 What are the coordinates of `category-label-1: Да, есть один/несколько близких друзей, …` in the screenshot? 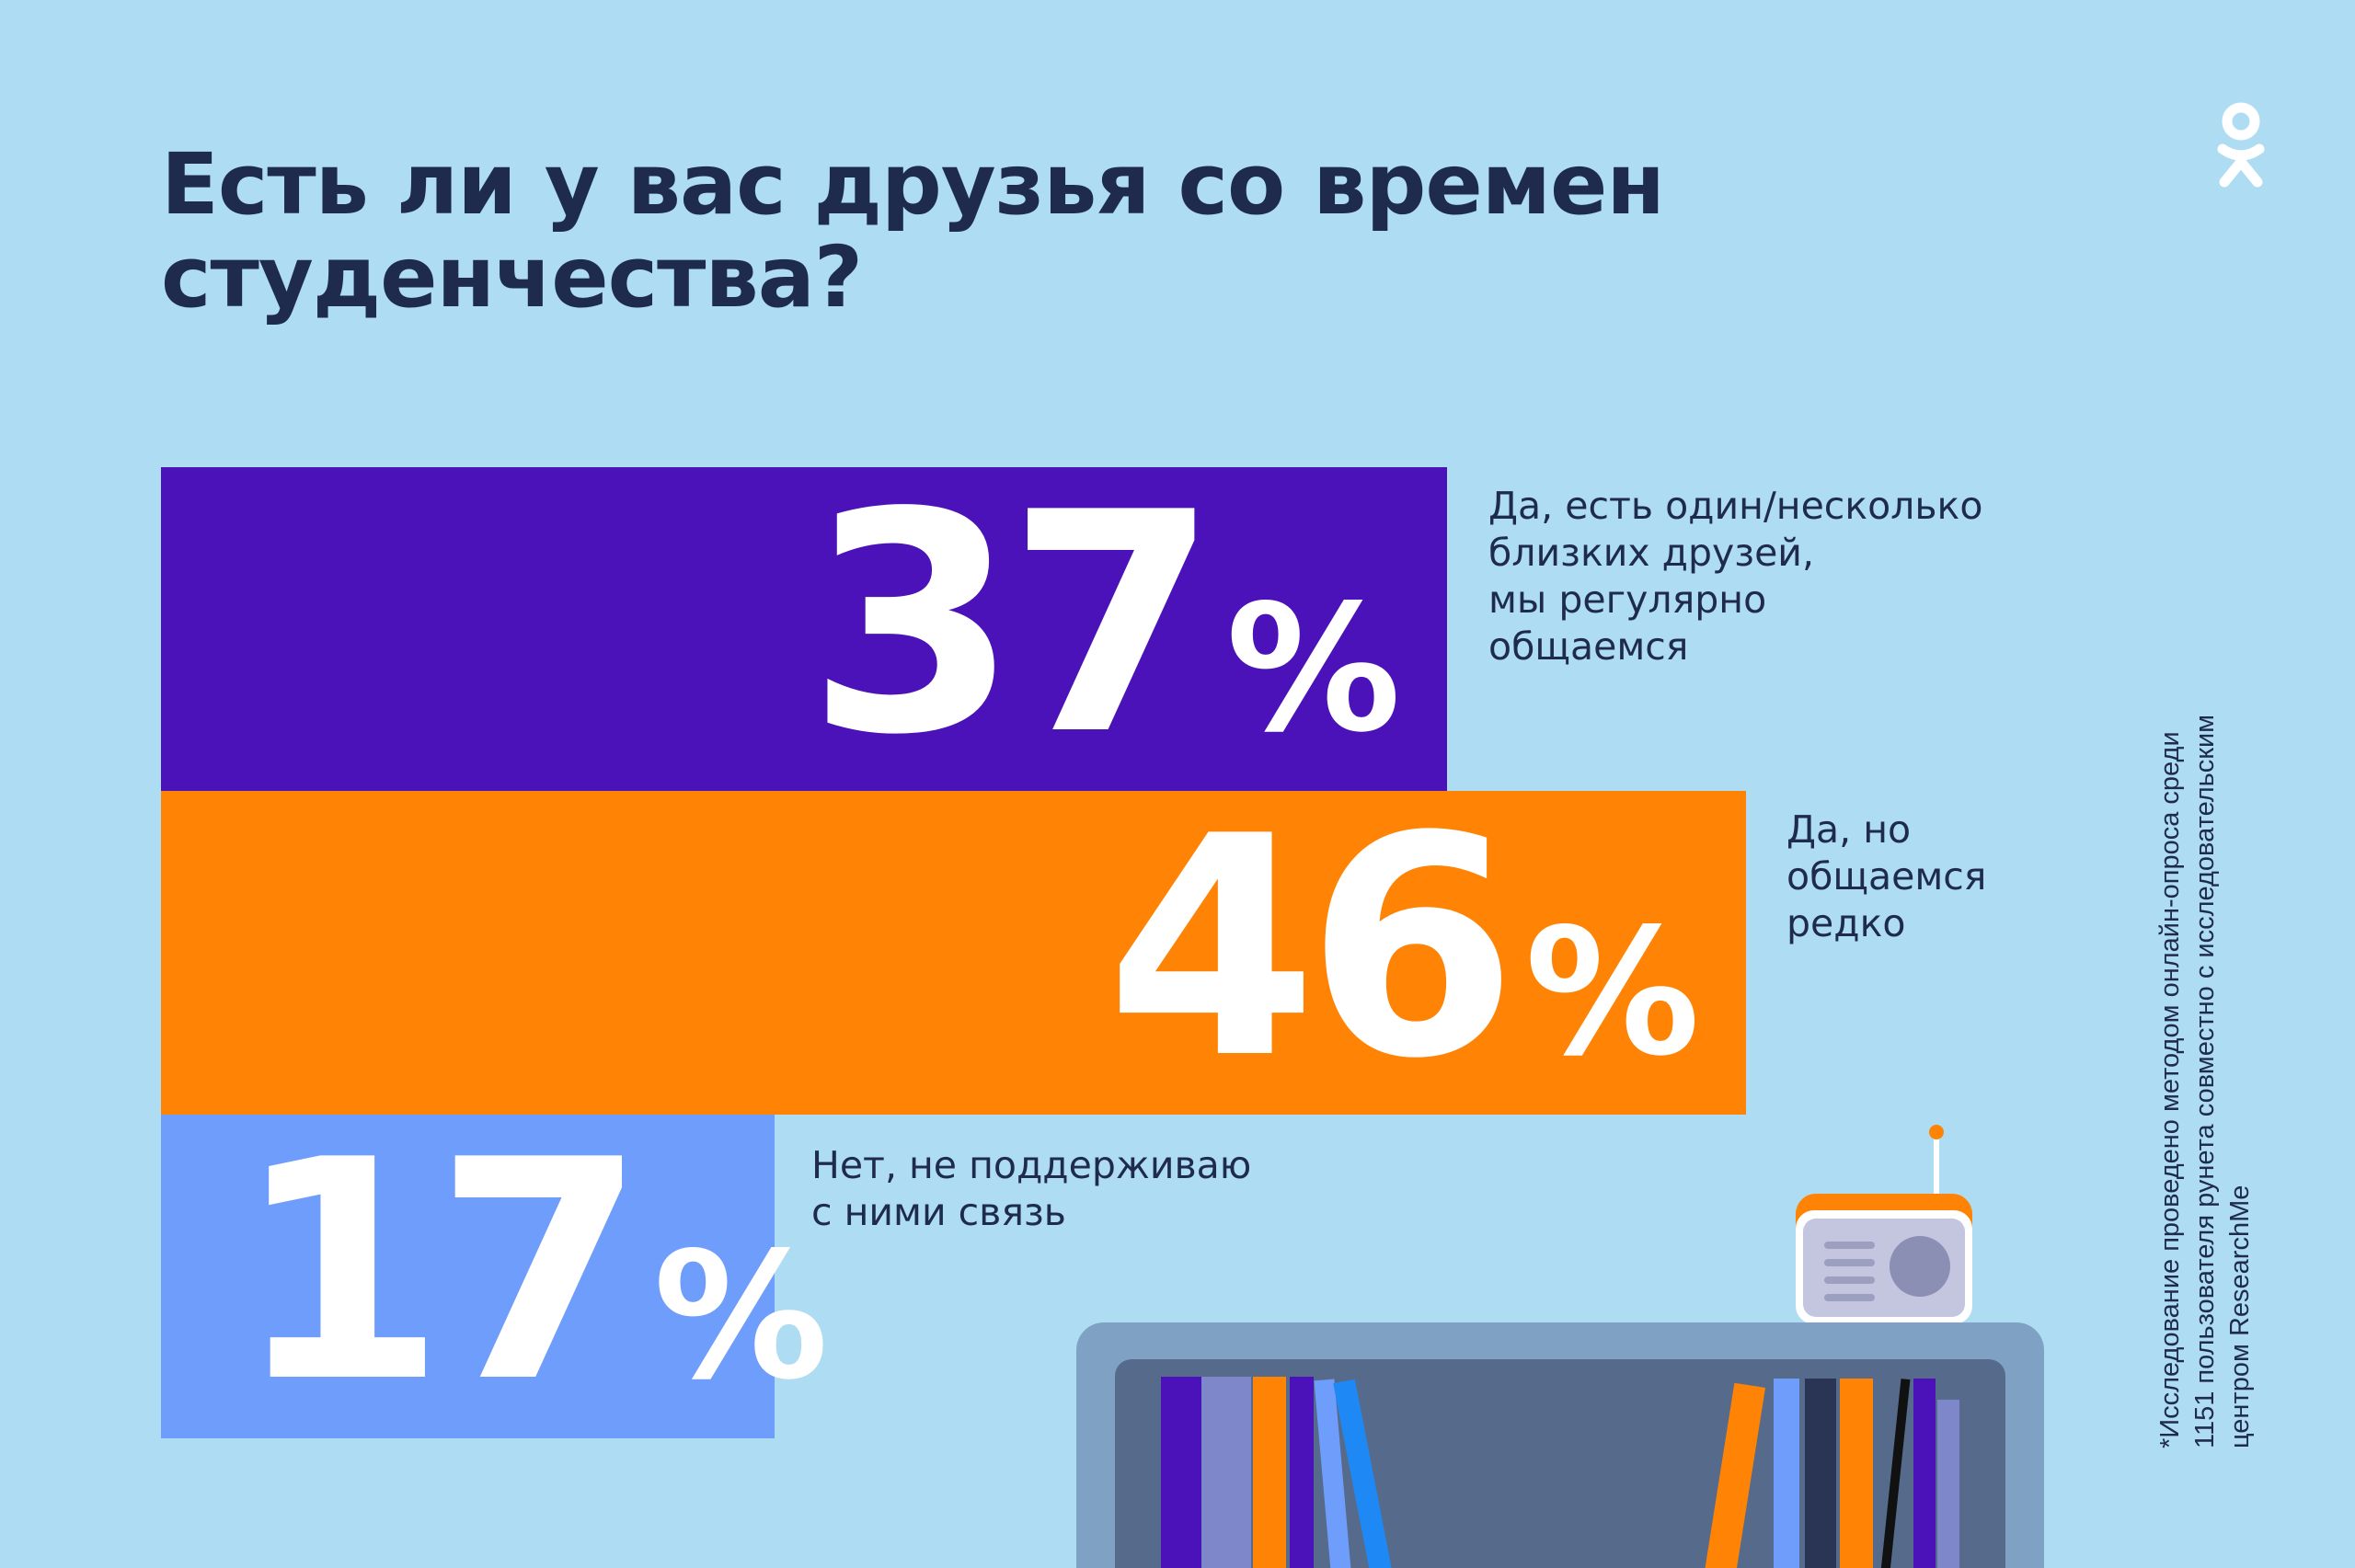 It's located at (1782, 576).